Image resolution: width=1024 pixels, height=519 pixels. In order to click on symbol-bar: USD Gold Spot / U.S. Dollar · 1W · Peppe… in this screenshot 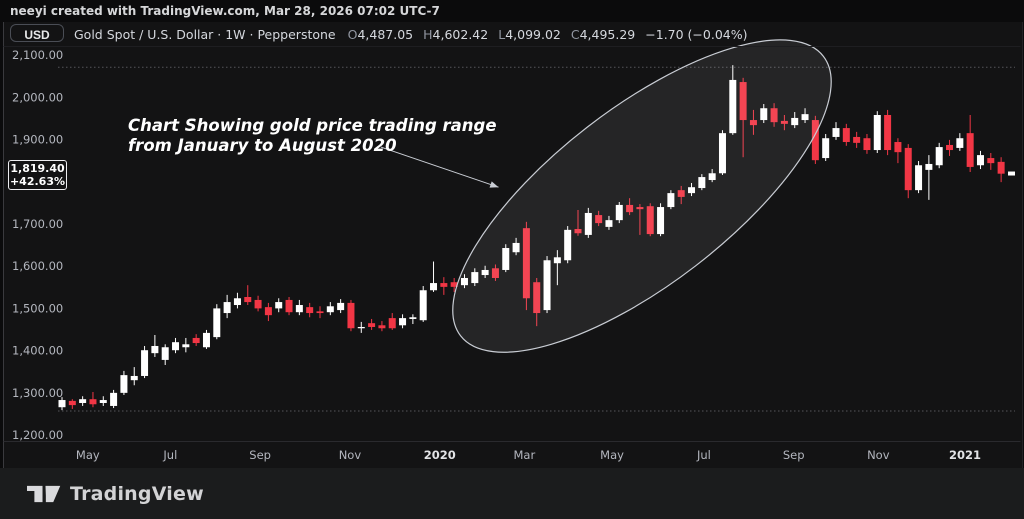, I will do `click(512, 34)`.